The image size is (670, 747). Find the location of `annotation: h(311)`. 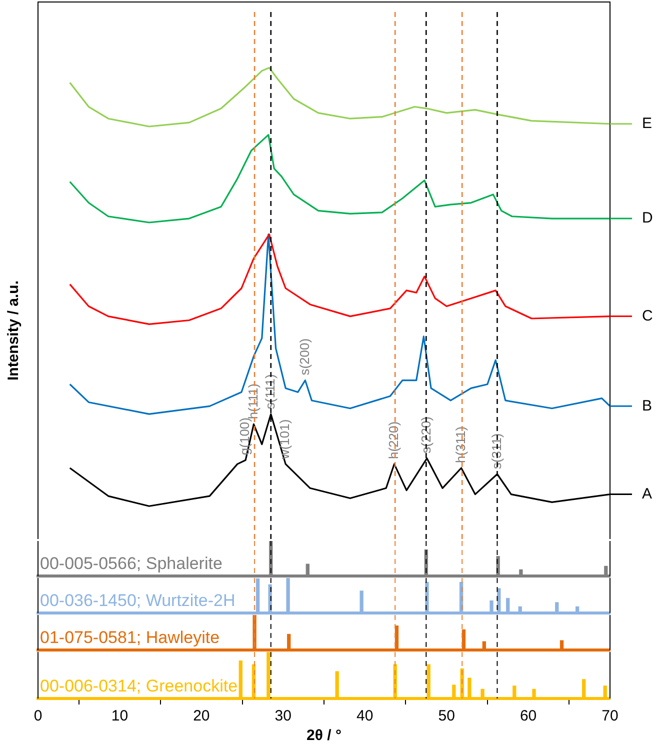

annotation: h(311) is located at coordinates (460, 444).